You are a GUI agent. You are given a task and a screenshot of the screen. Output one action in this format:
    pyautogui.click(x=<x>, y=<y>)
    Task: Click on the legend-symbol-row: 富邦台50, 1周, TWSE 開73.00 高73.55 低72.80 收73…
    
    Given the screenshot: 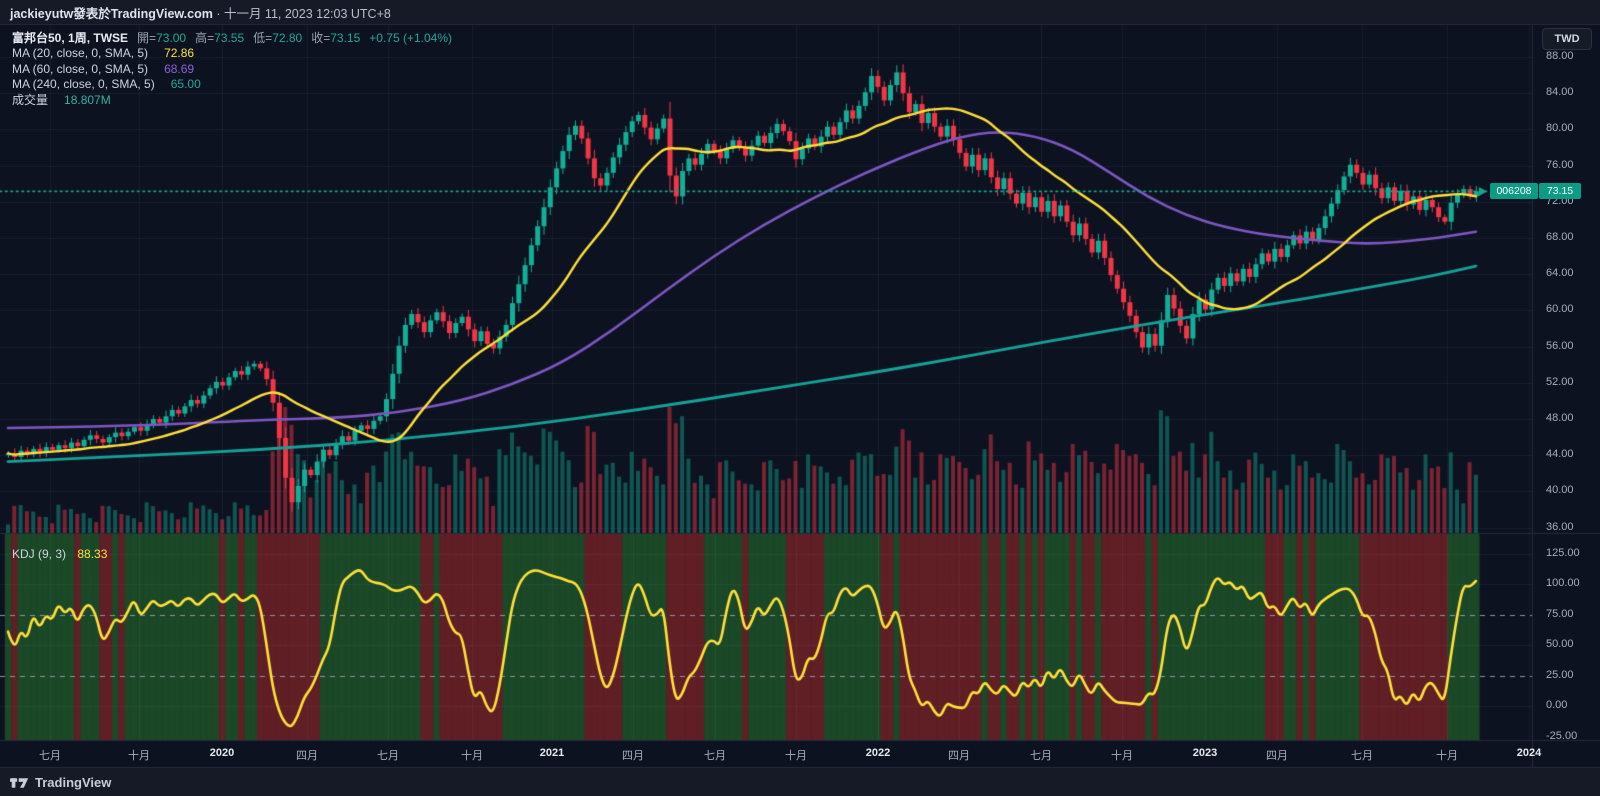 What is the action you would take?
    pyautogui.click(x=232, y=38)
    